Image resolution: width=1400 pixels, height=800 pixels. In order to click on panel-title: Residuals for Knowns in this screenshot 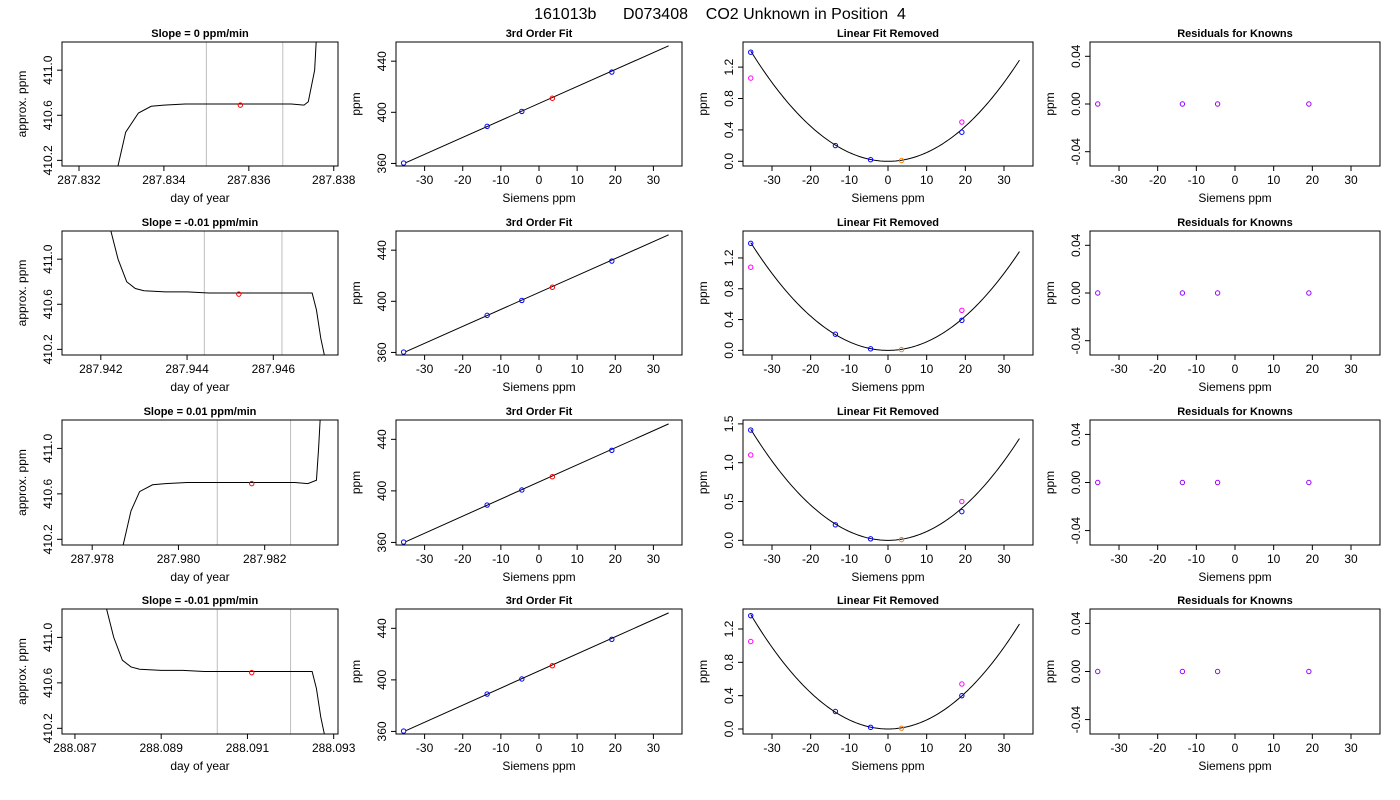, I will do `click(1235, 412)`.